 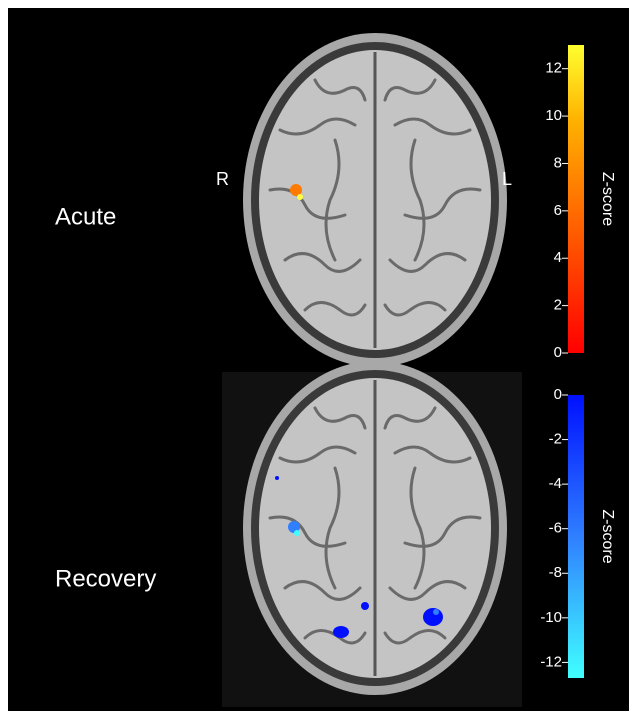 What do you see at coordinates (558, 305) in the screenshot?
I see `tick-label: 2` at bounding box center [558, 305].